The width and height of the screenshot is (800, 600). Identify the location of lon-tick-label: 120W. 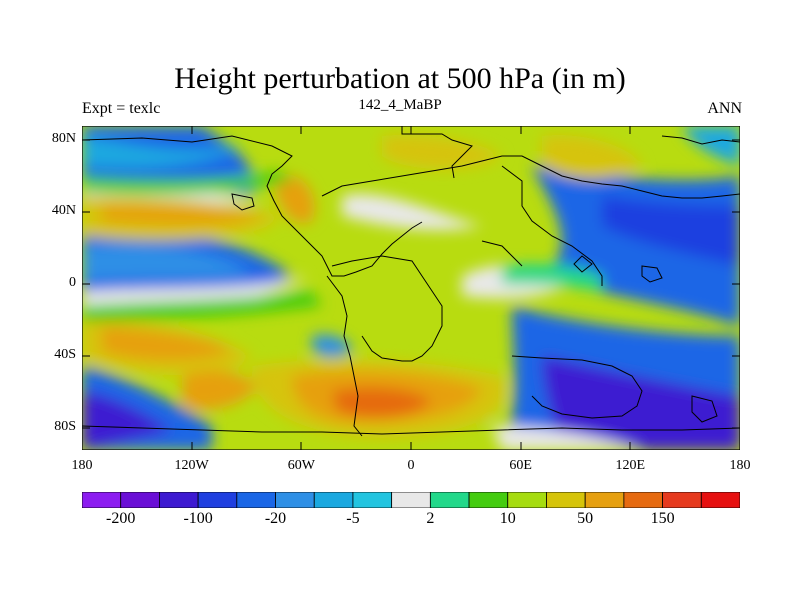
(191, 465).